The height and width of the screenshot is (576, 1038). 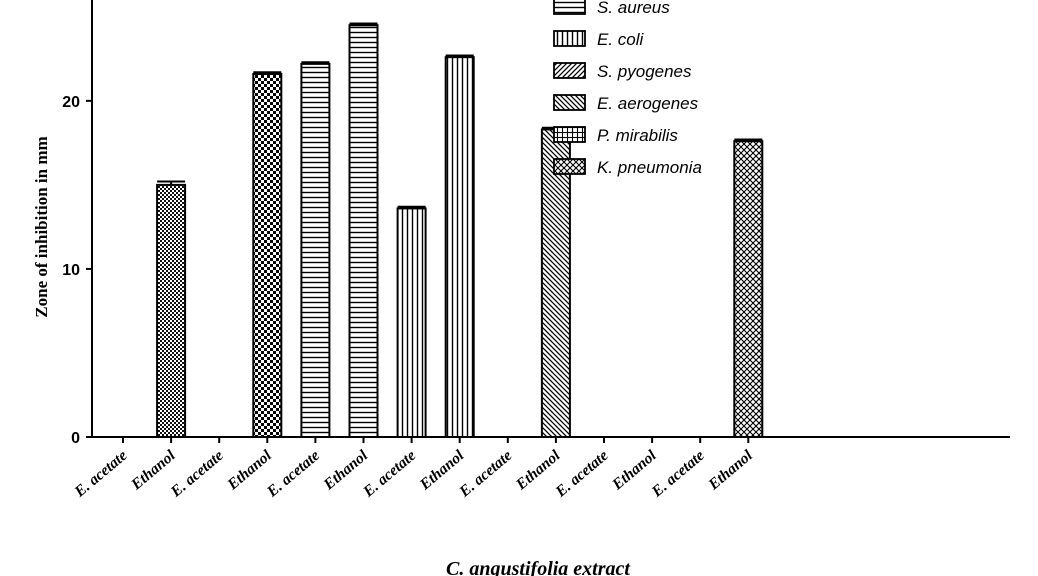 What do you see at coordinates (41, 226) in the screenshot?
I see `y-axis-label: Zone of inhibition in mm` at bounding box center [41, 226].